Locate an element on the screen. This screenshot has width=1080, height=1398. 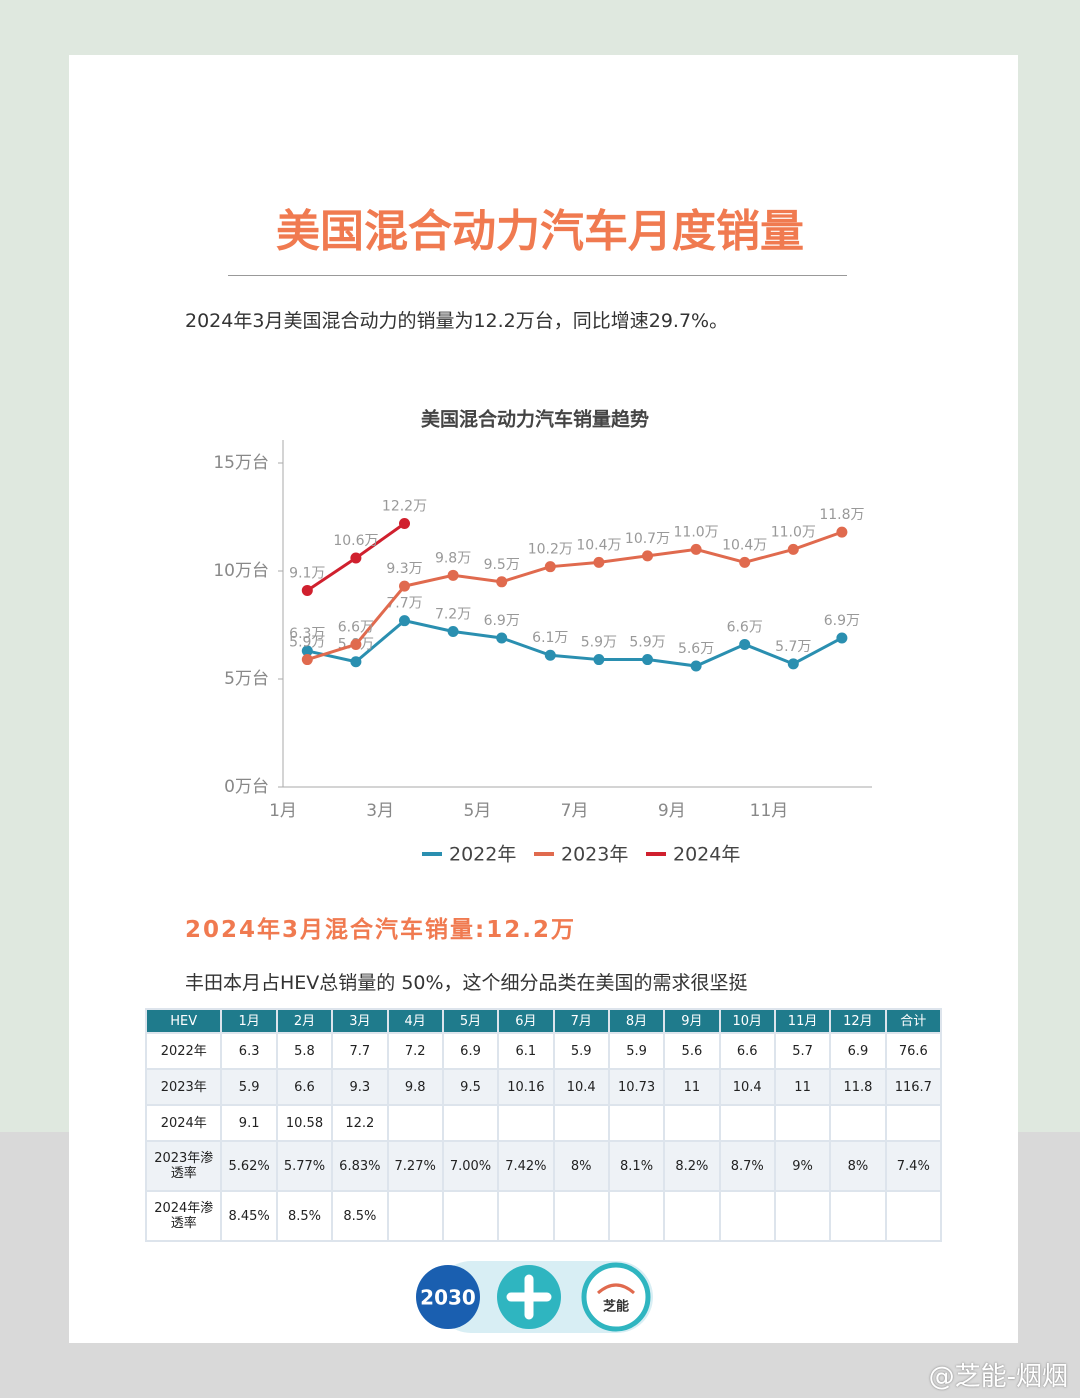
chart-title: 美国混合动力汽车销量趋势 is located at coordinates (535, 419).